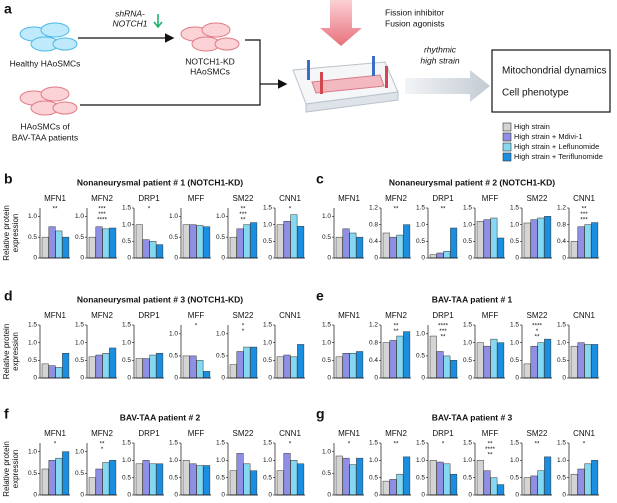 This screenshot has height=503, width=617. What do you see at coordinates (556, 146) in the screenshot?
I see `legend-label: High strain + Leflunomide` at bounding box center [556, 146].